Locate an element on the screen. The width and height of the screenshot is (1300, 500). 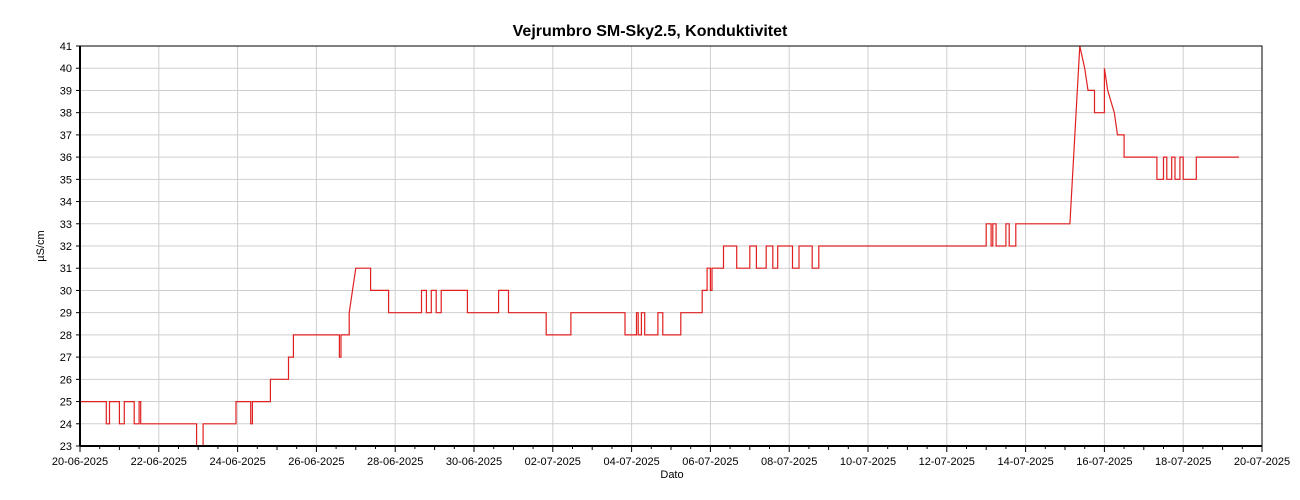
y-tick-label: 39 is located at coordinates (66, 91).